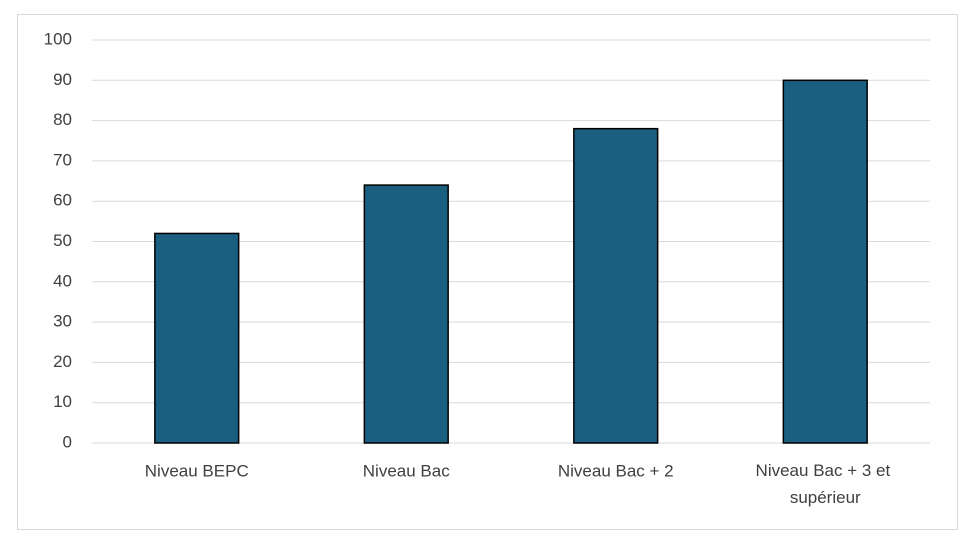 This screenshot has height=547, width=975. I want to click on y-tick-label: 10, so click(62, 401).